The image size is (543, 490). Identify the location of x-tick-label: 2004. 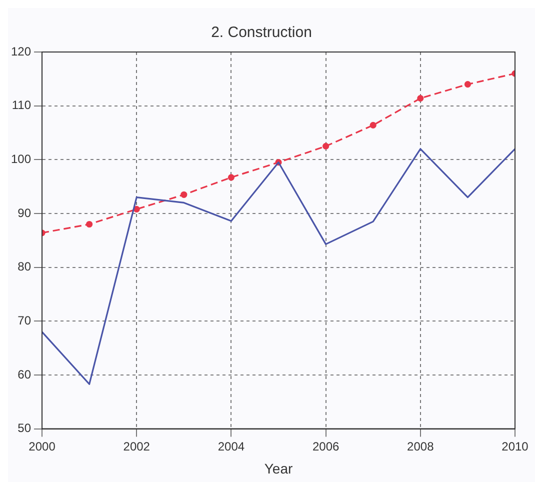
(231, 446).